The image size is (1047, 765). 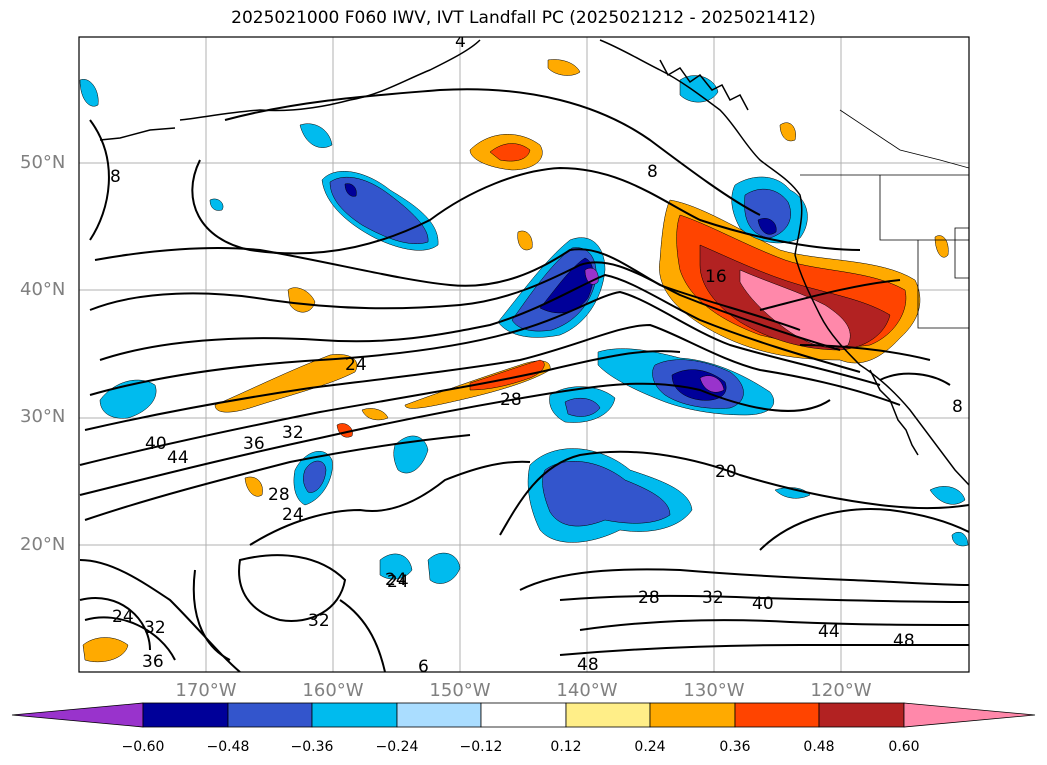 I want to click on colorbar-tick-label: 0.24, so click(x=650, y=747).